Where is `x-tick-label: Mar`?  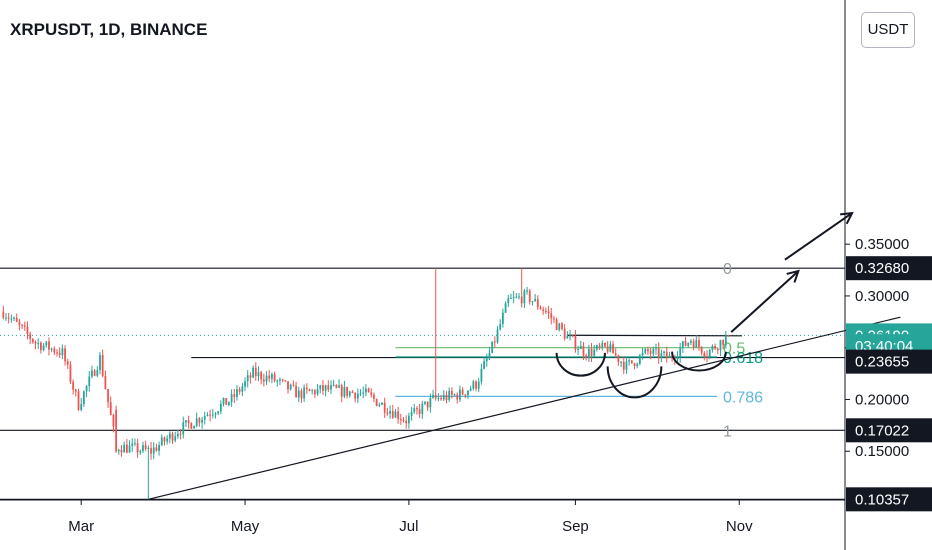
x-tick-label: Mar is located at coordinates (81, 526).